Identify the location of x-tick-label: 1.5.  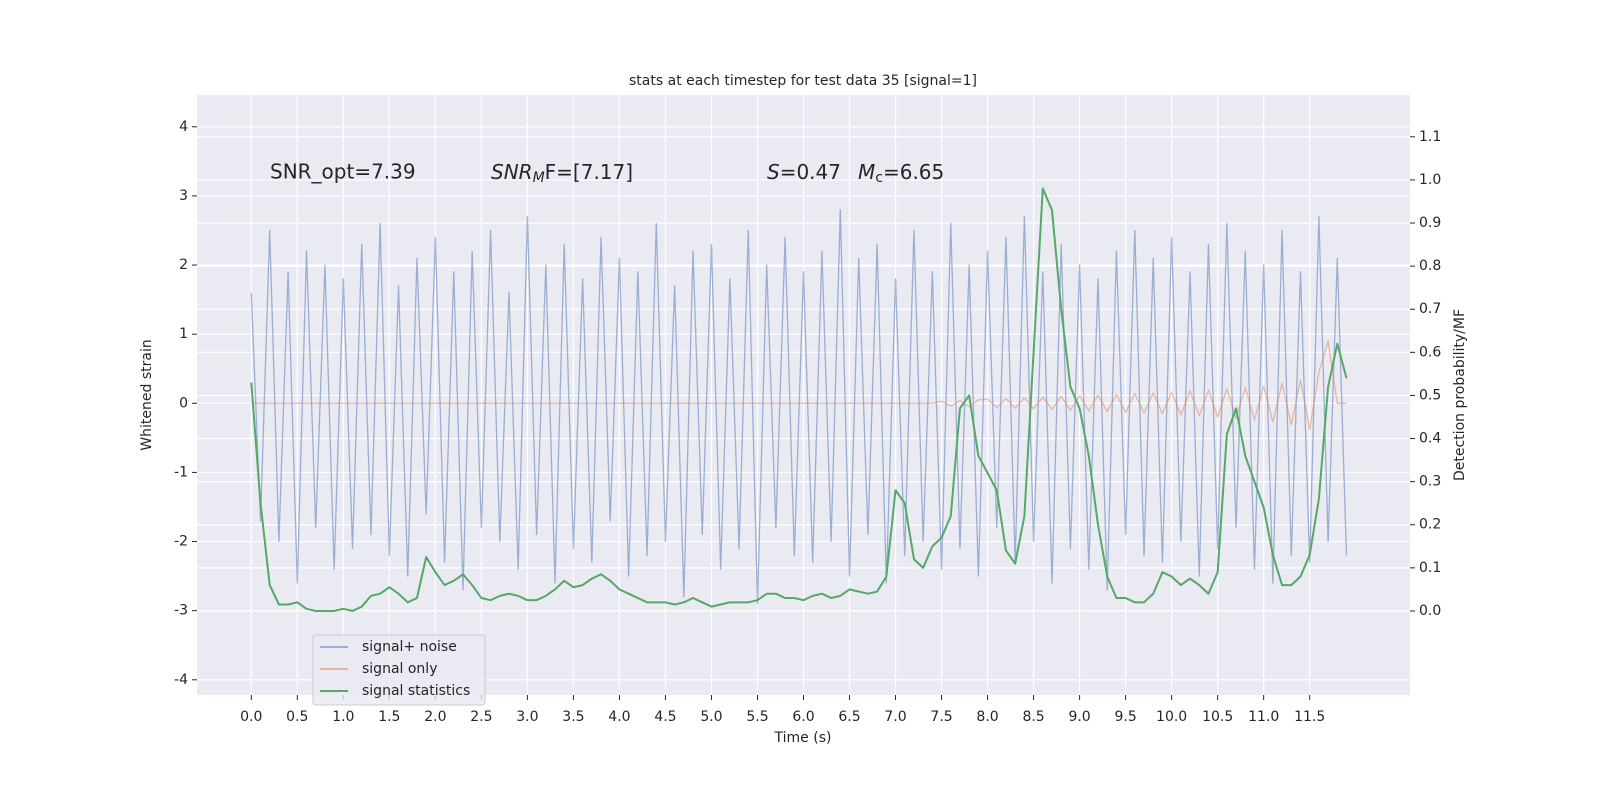
(389, 717).